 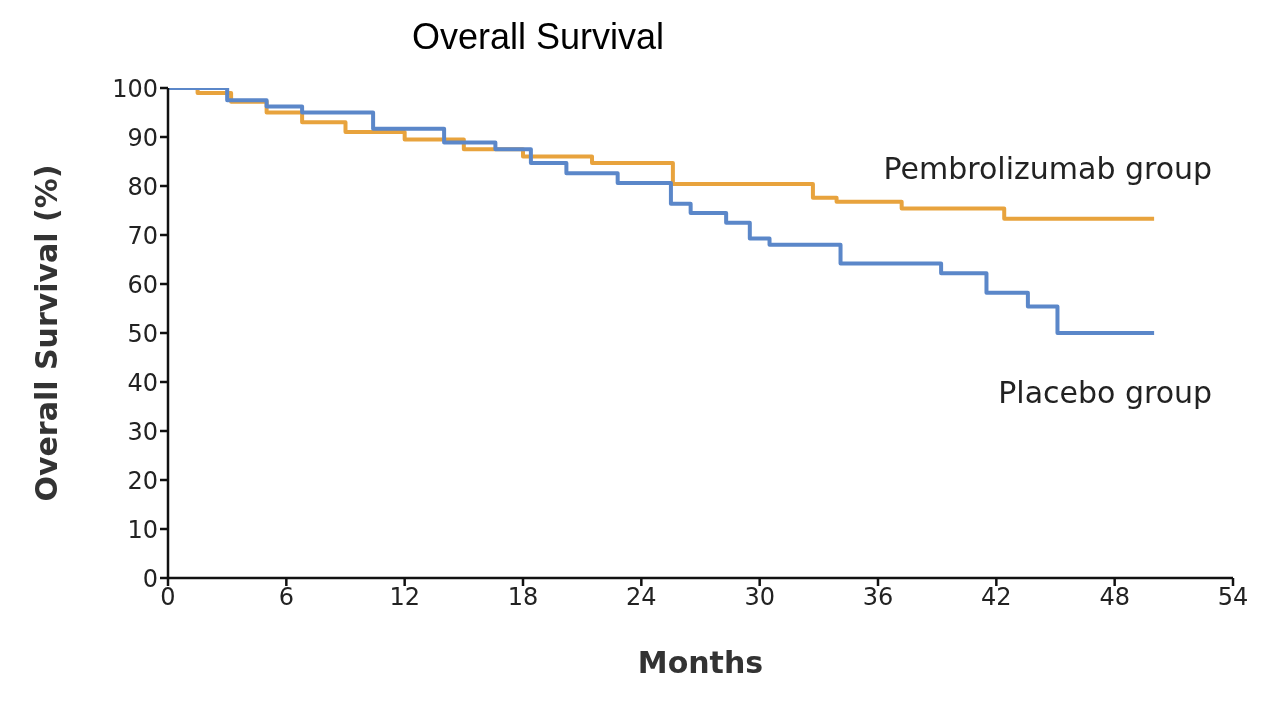 I want to click on x-tick-label: 18, so click(x=523, y=597).